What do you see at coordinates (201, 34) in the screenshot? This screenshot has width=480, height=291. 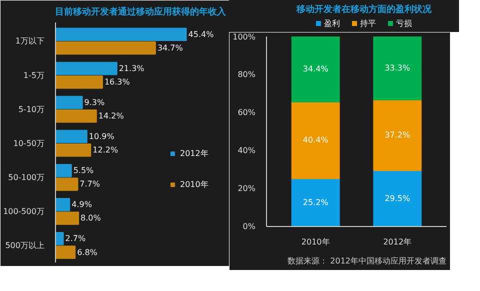 I see `data-label: 45.4%` at bounding box center [201, 34].